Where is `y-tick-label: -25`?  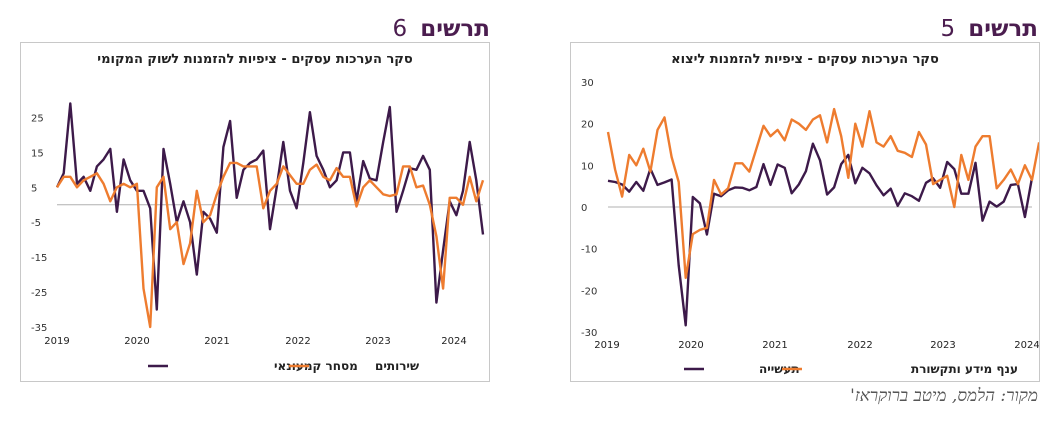 y-tick-label: -25 is located at coordinates (39, 293).